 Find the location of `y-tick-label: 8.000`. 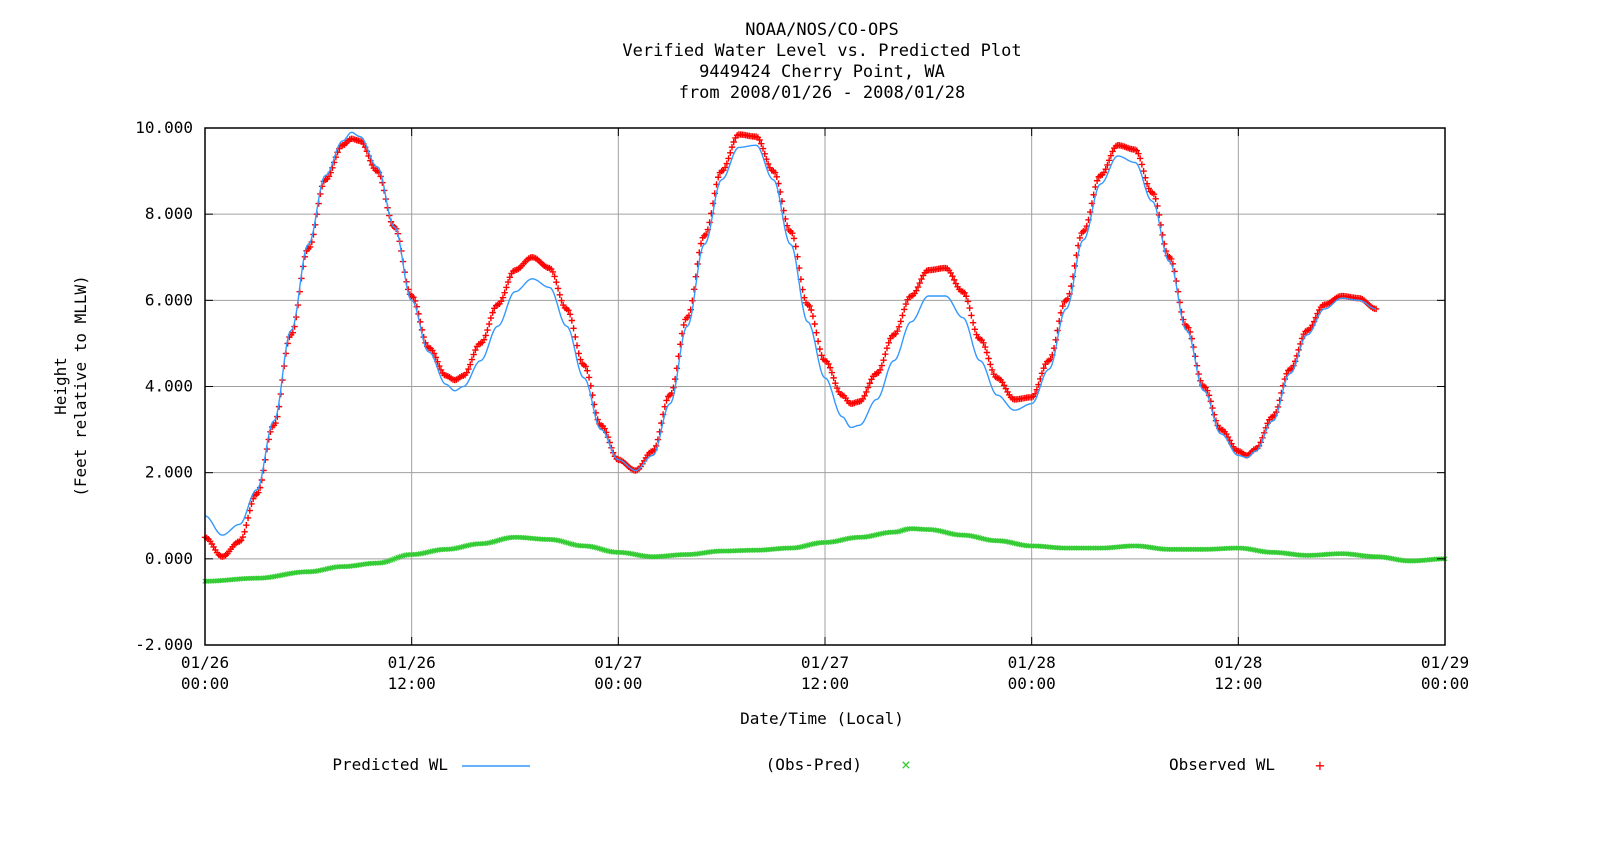

y-tick-label: 8.000 is located at coordinates (169, 213).